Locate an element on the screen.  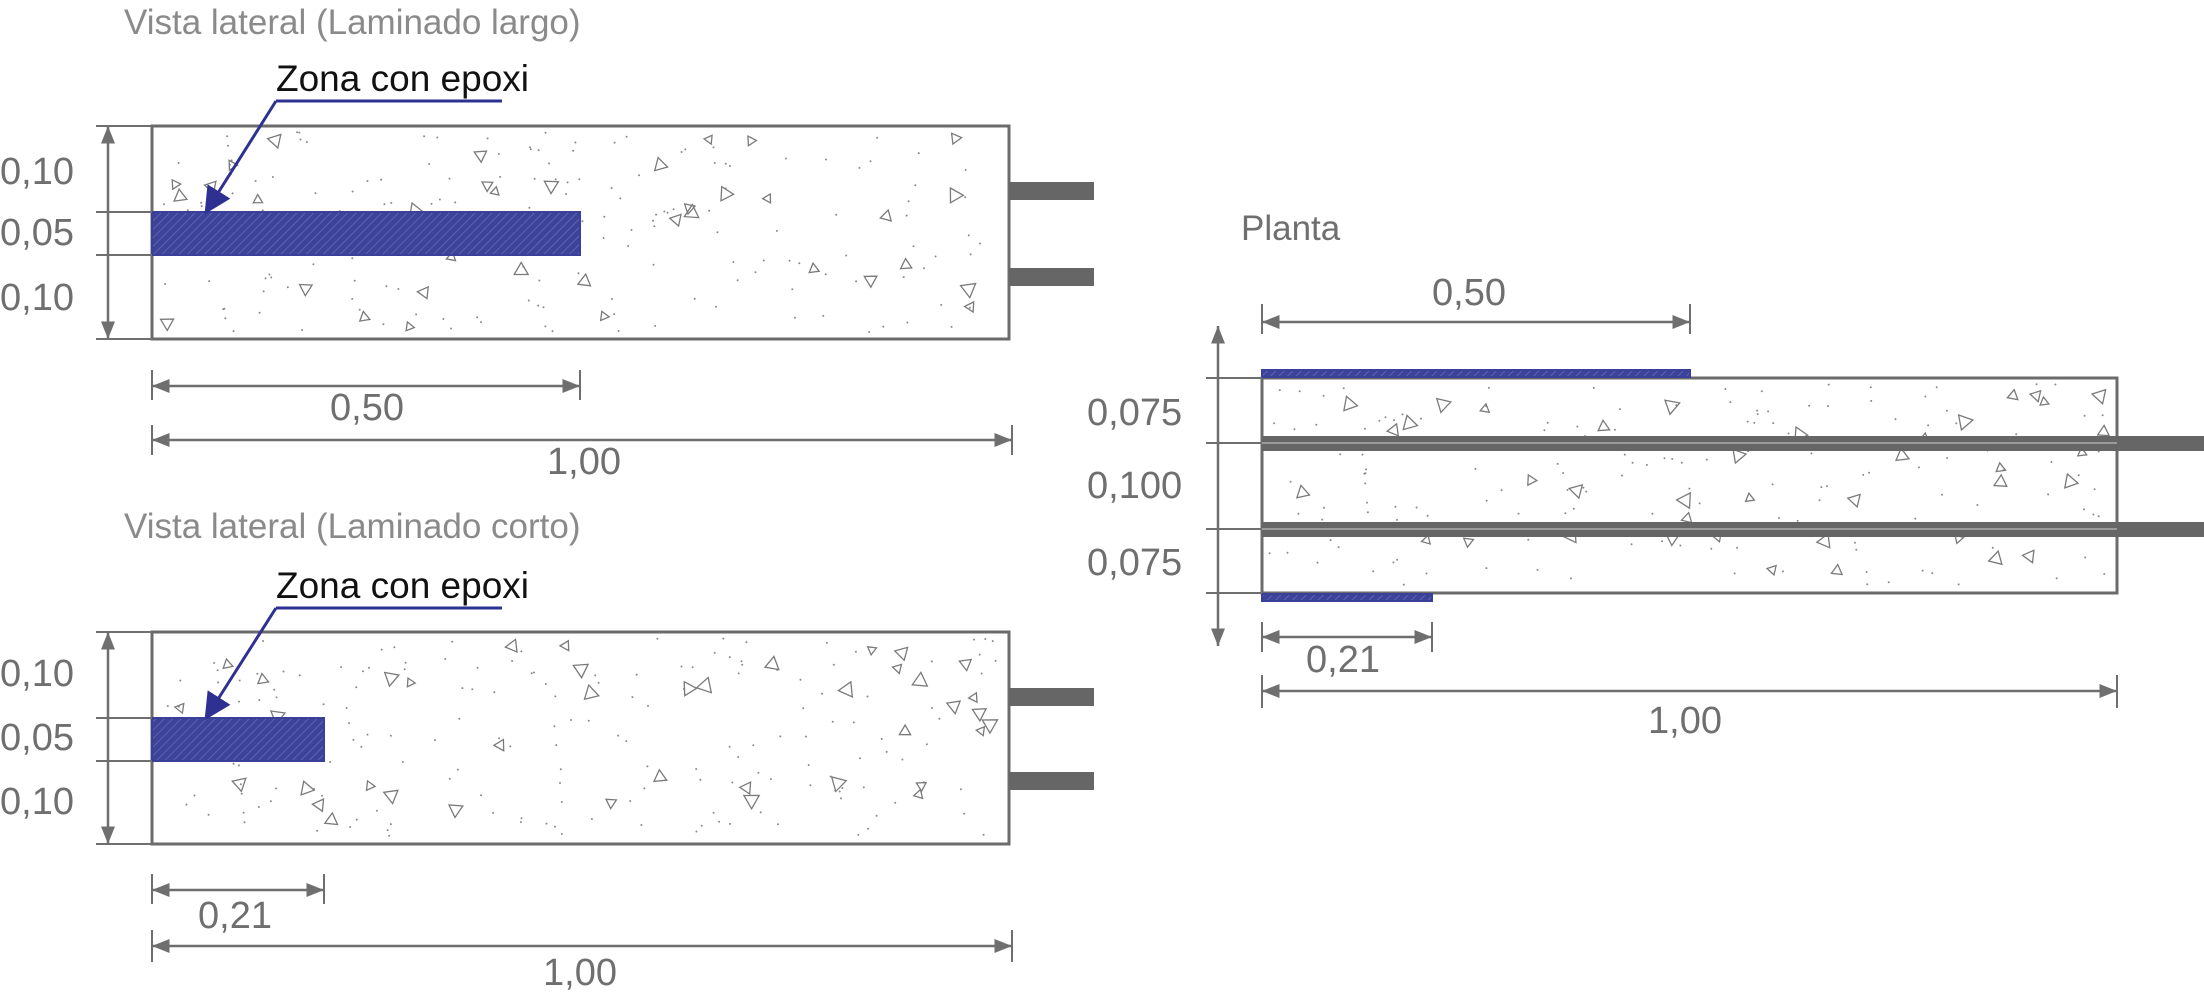
laminate-short is located at coordinates (1347, 597).